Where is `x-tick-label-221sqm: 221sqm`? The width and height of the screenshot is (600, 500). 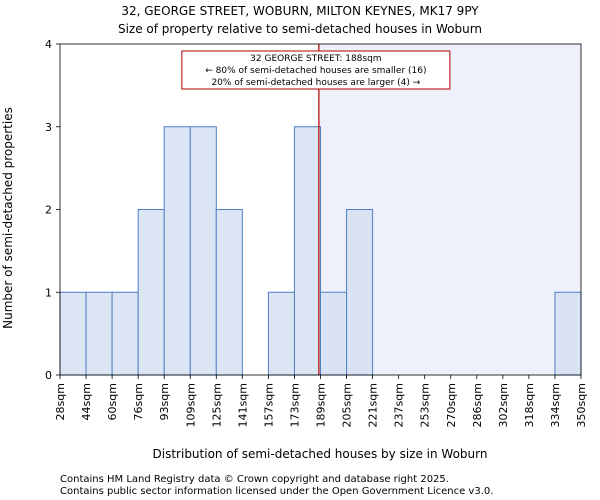 x-tick-label-221sqm: 221sqm is located at coordinates (373, 405).